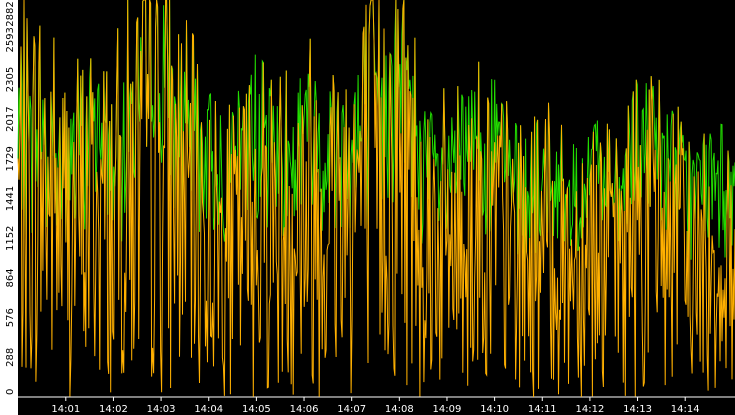 Image resolution: width=735 pixels, height=415 pixels. What do you see at coordinates (208, 409) in the screenshot?
I see `x-tick-label: 14:04` at bounding box center [208, 409].